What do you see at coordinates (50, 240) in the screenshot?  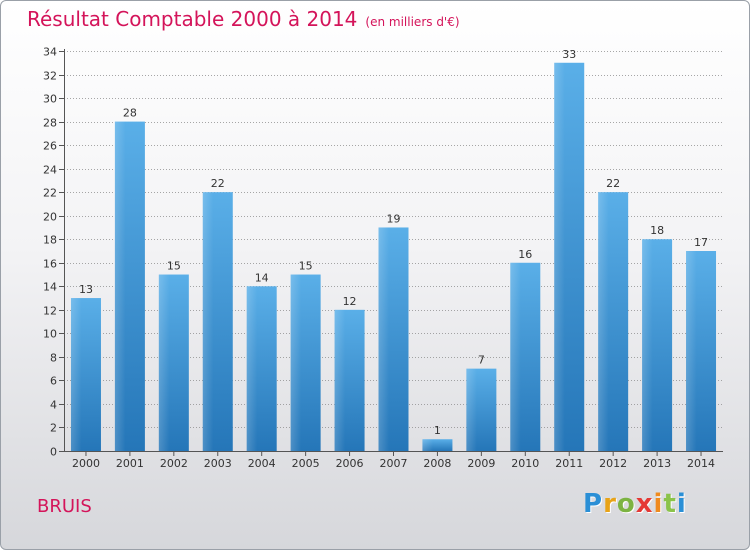 I see `y-tick-label: 18` at bounding box center [50, 240].